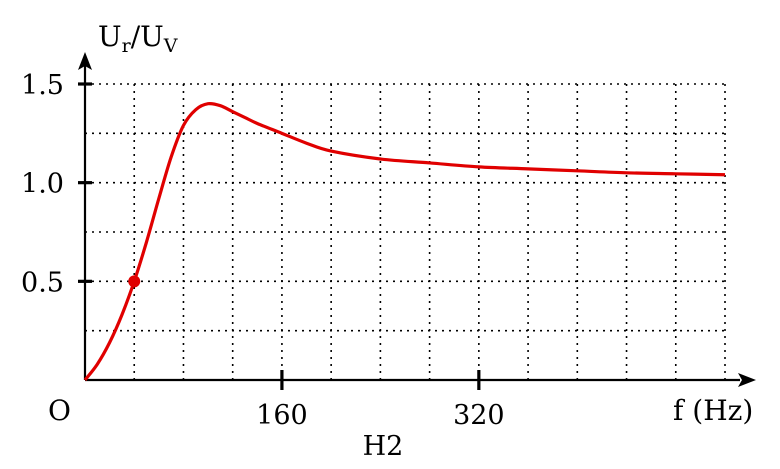 The image size is (780, 469). I want to click on x-tick-label: 160, so click(282, 415).